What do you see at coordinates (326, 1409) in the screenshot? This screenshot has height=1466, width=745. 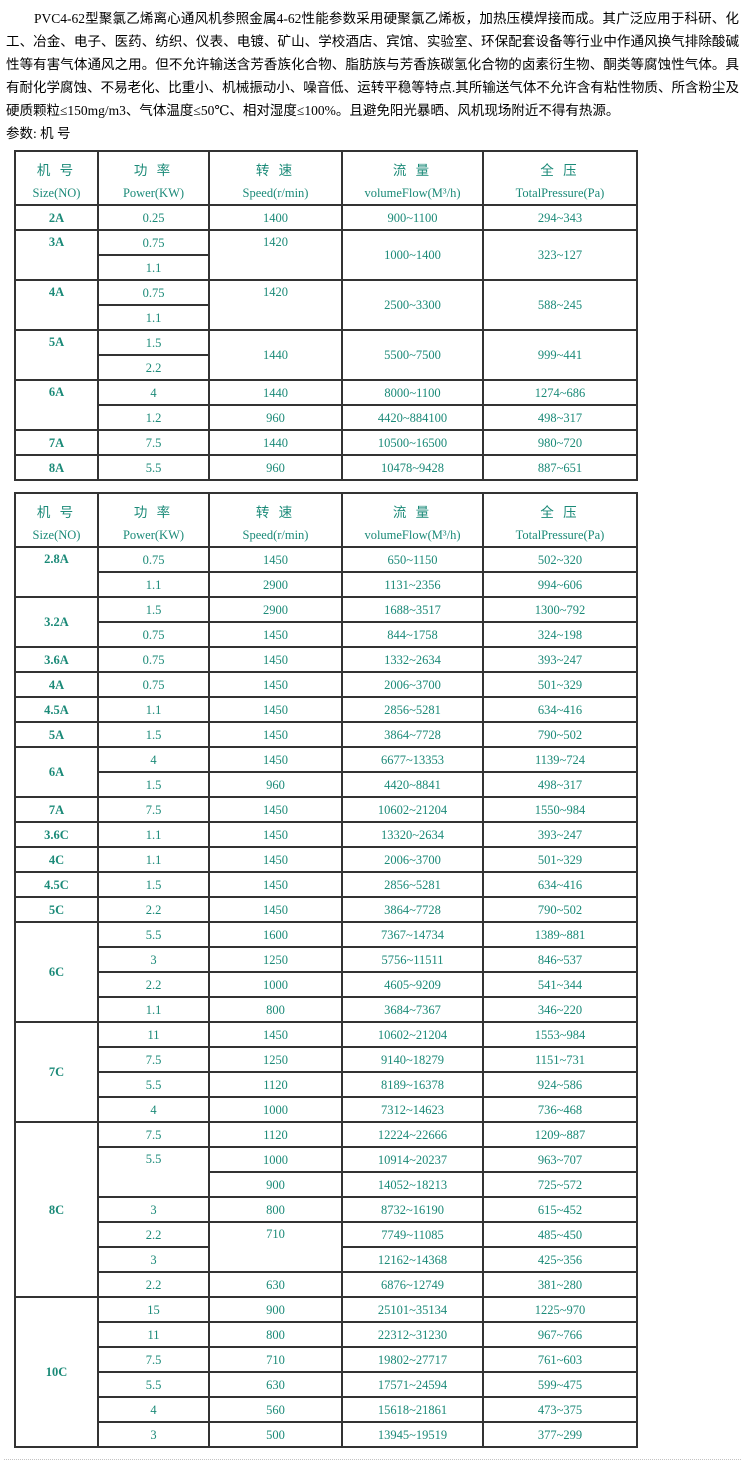 I see `table-row: 4 560 15618~21861 473~375` at bounding box center [326, 1409].